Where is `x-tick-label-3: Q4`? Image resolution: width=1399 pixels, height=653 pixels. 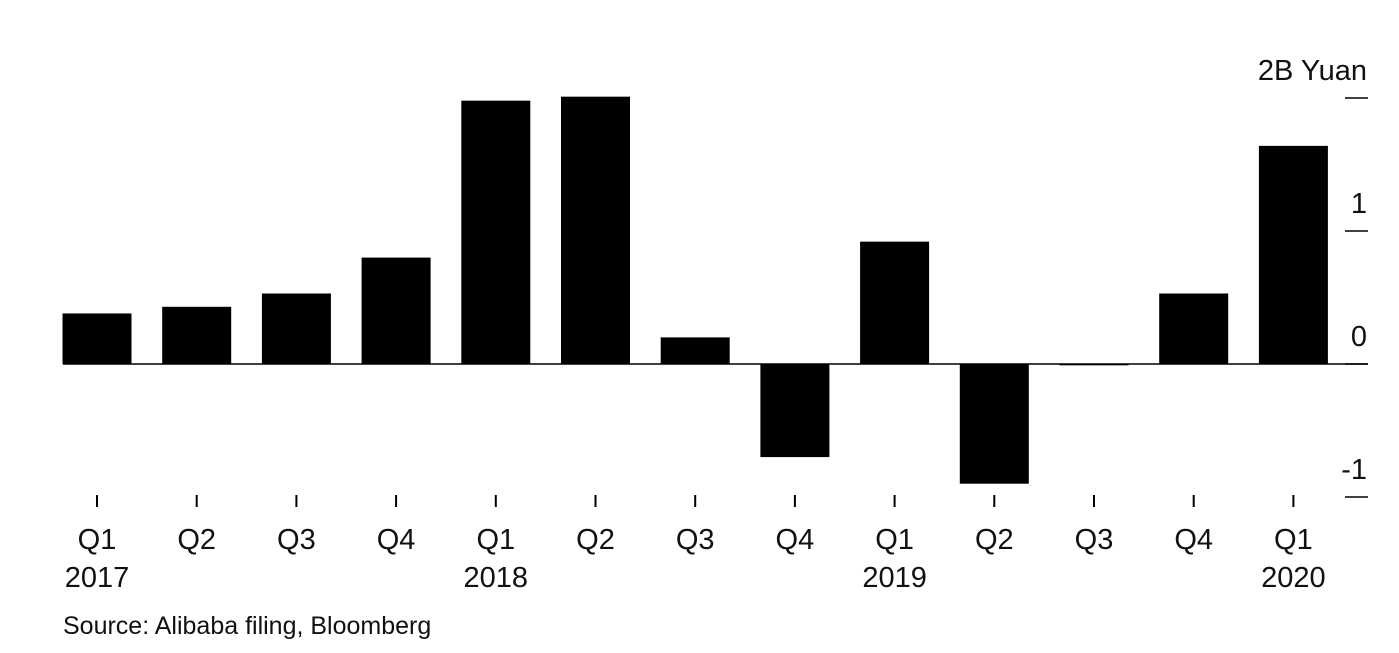
x-tick-label-3: Q4 is located at coordinates (396, 540).